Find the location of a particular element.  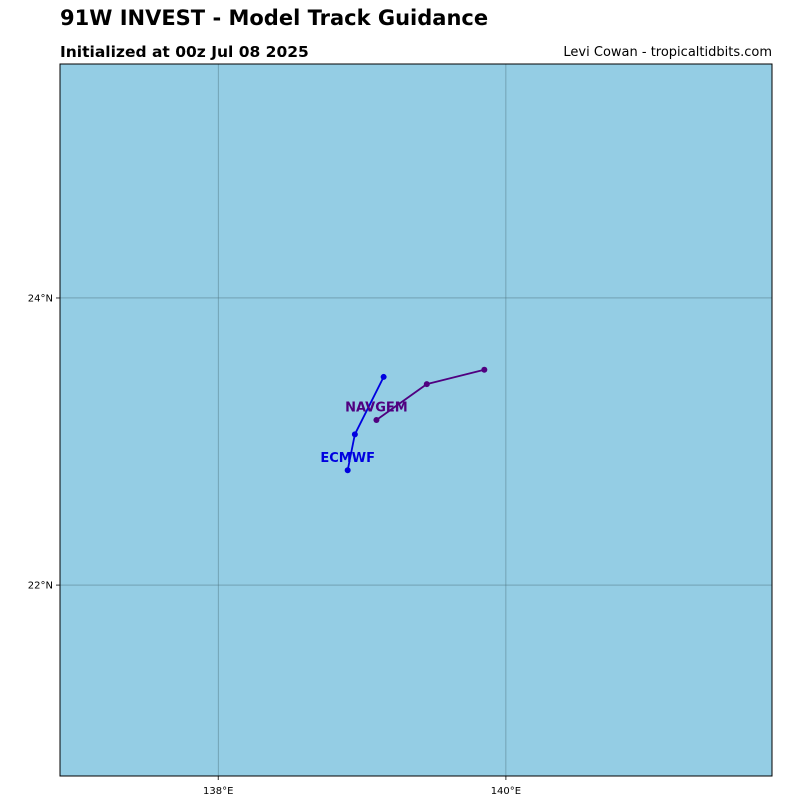

y-tick-label: 24°N is located at coordinates (40, 298).